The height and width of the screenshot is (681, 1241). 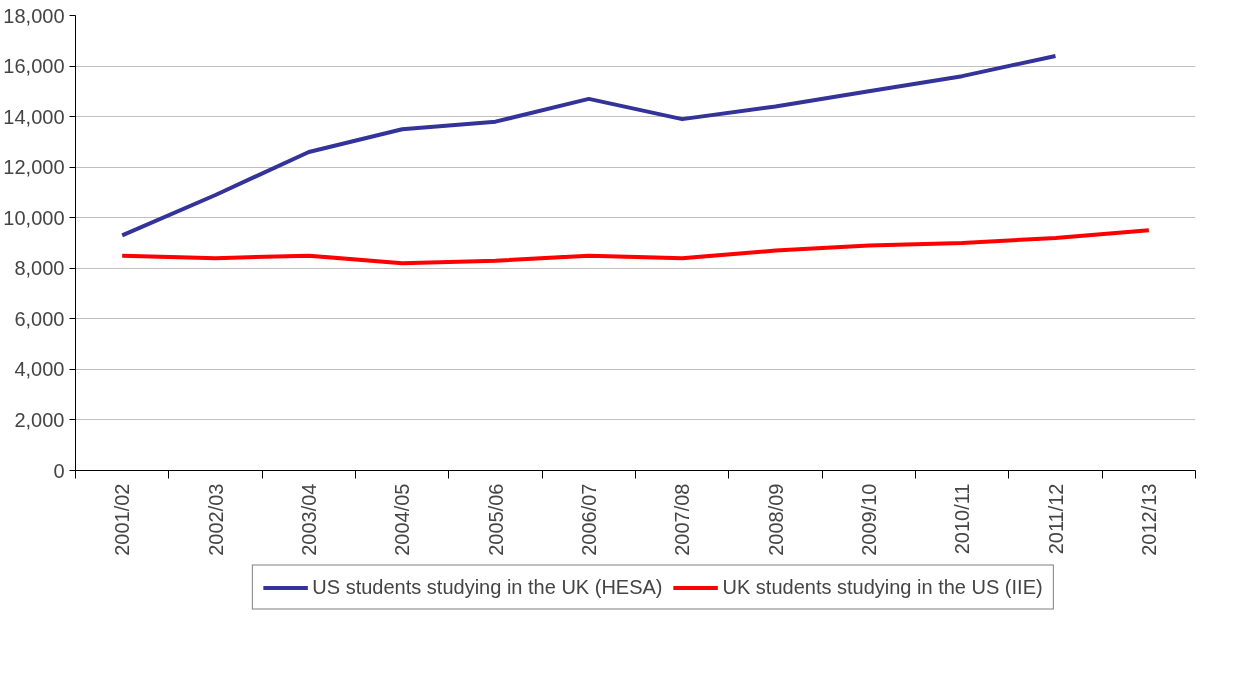 What do you see at coordinates (308, 519) in the screenshot?
I see `x-tick-label: 2003/04` at bounding box center [308, 519].